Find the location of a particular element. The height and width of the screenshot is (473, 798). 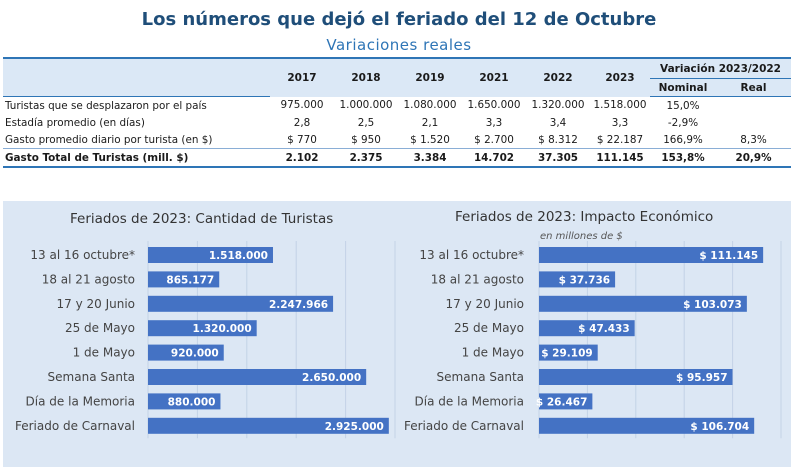

table-cell: 2,1 is located at coordinates (430, 122).